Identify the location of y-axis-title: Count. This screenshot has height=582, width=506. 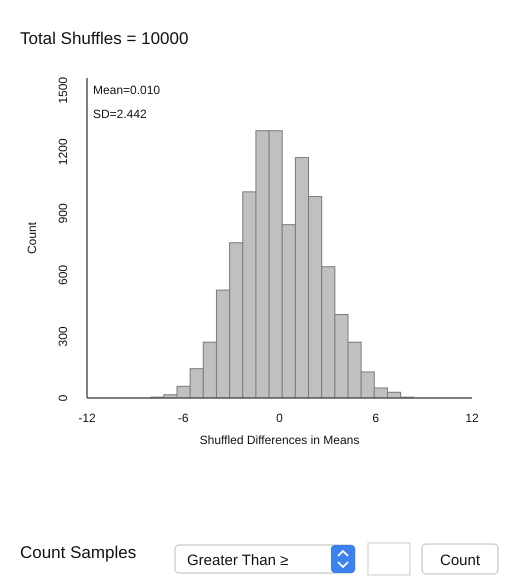
(32, 237).